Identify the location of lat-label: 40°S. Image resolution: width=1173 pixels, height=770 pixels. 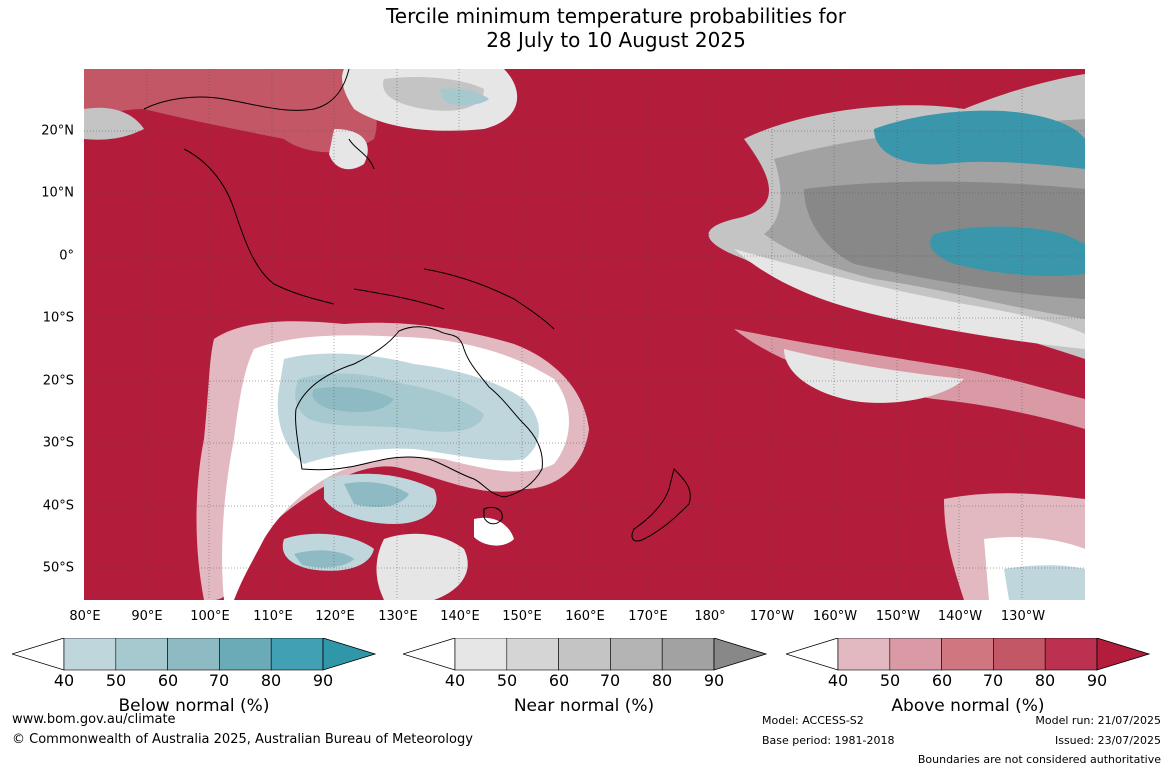
(58, 506).